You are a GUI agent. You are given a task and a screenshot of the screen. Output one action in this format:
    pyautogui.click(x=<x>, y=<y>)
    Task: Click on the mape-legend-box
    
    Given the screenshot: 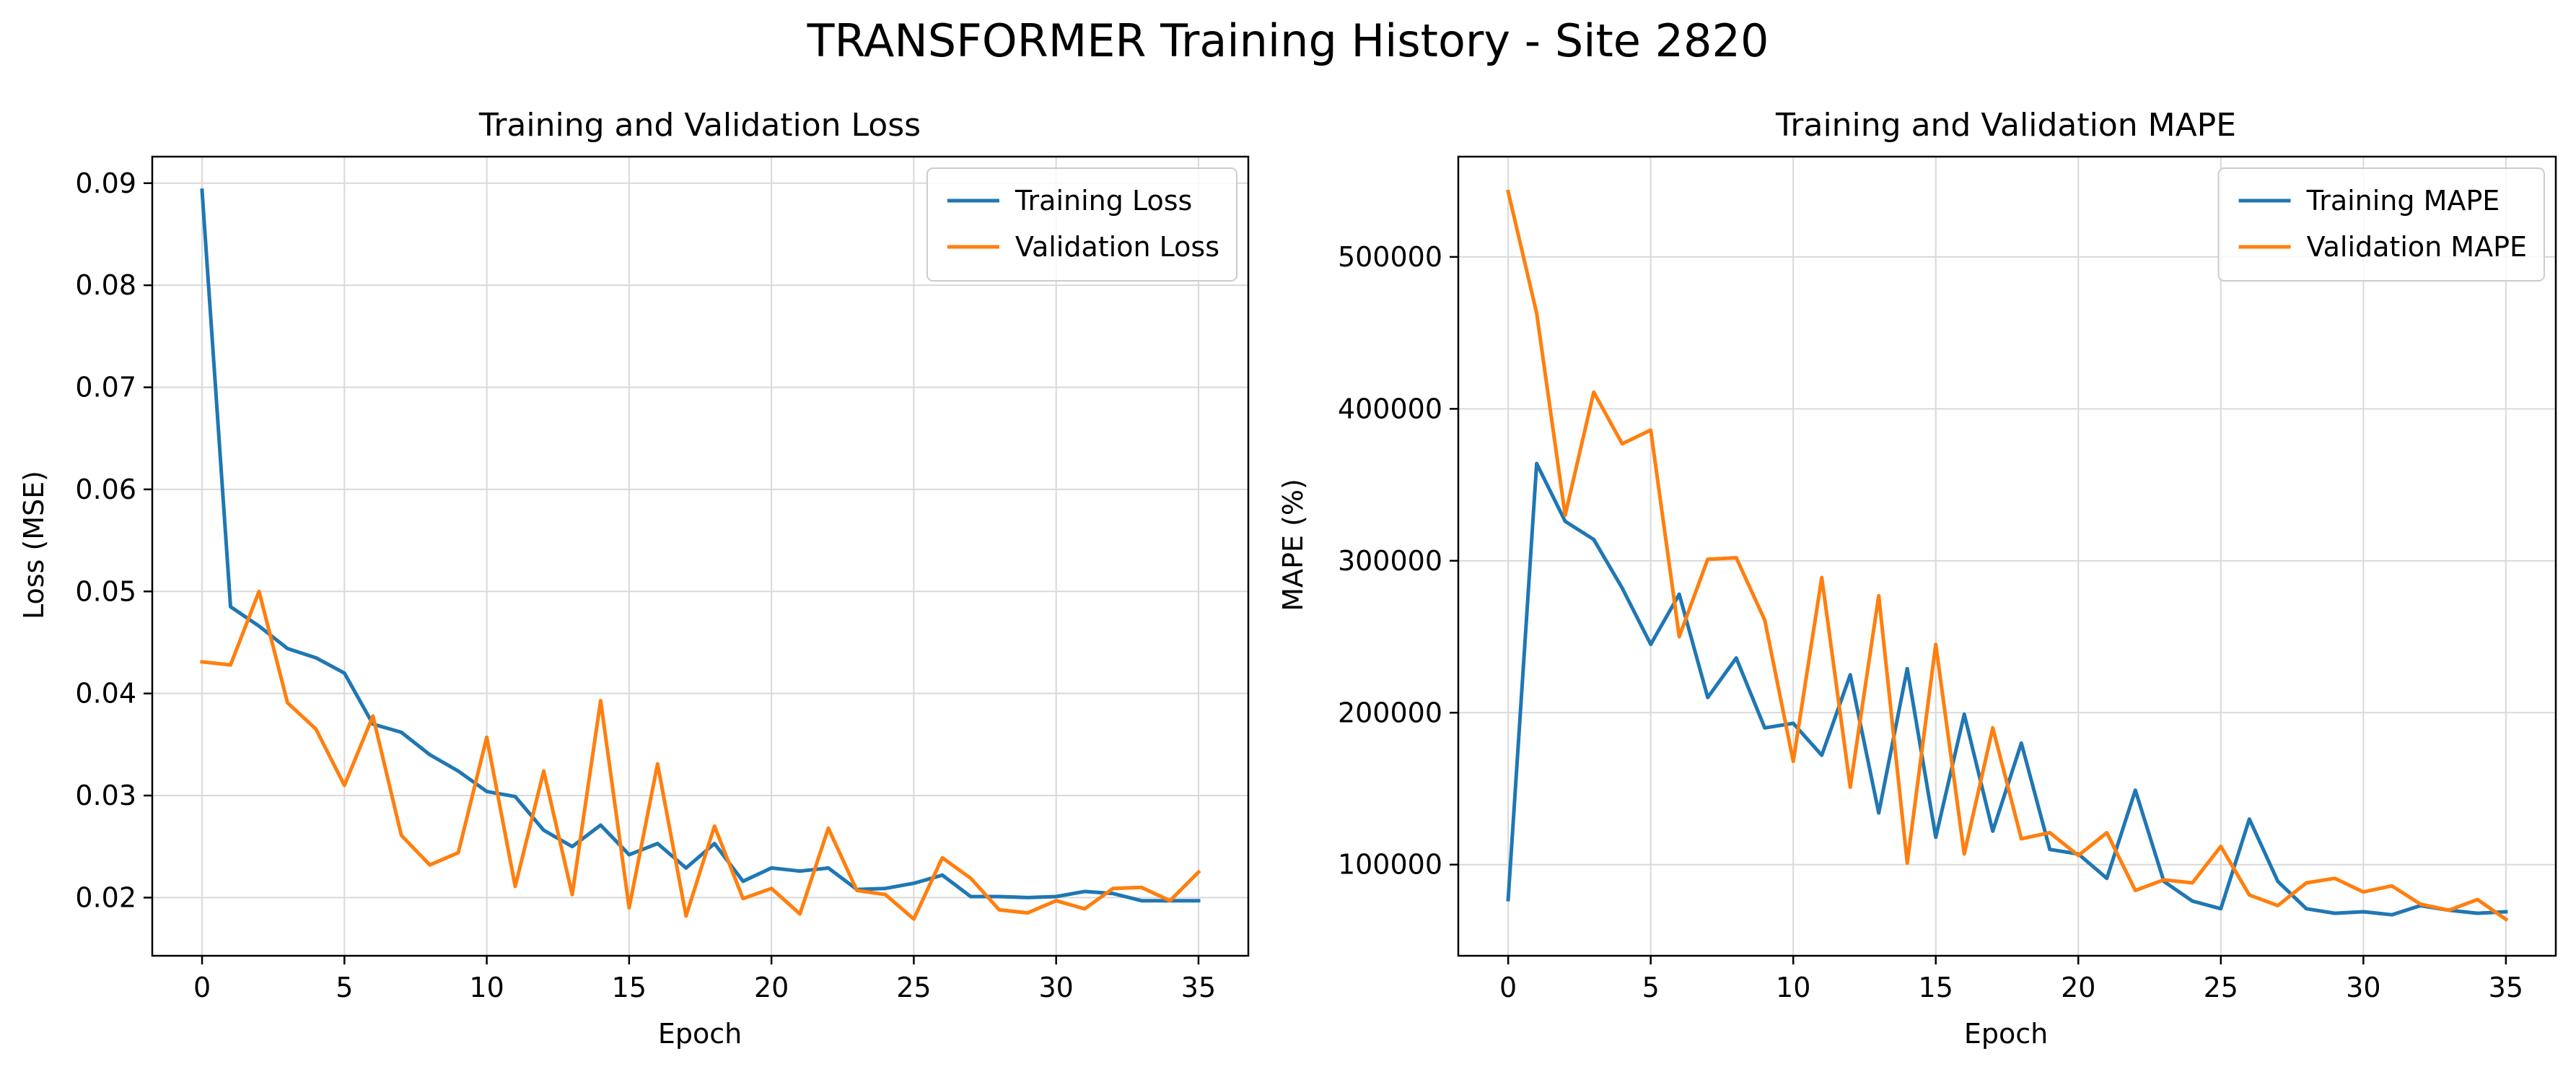 What is the action you would take?
    pyautogui.click(x=2381, y=224)
    